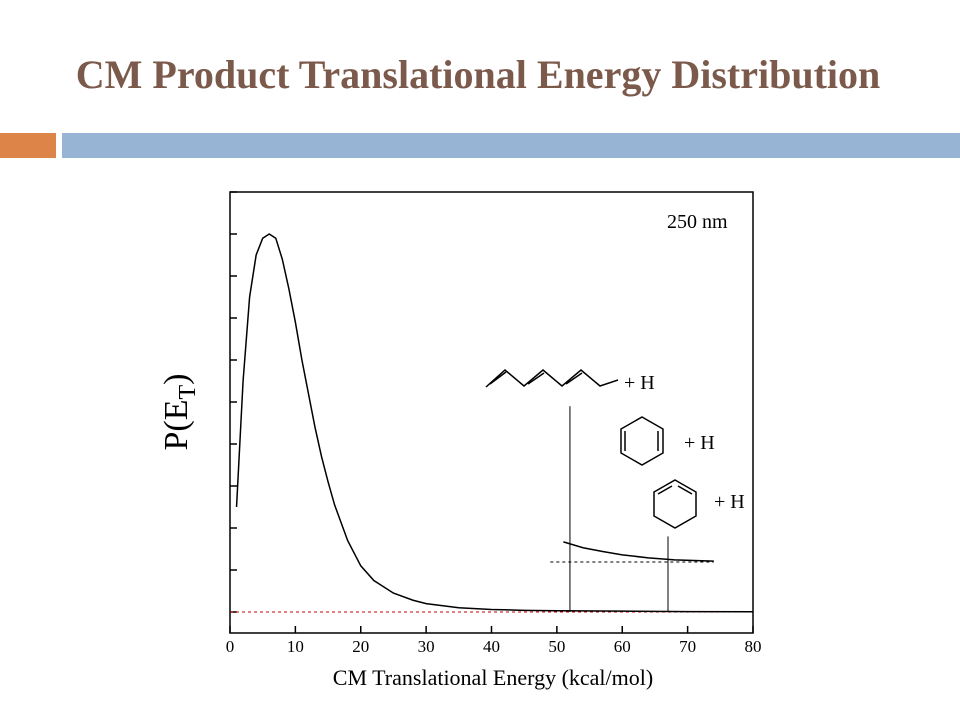 This screenshot has height=725, width=960. What do you see at coordinates (753, 646) in the screenshot?
I see `x-tick-label: 80` at bounding box center [753, 646].